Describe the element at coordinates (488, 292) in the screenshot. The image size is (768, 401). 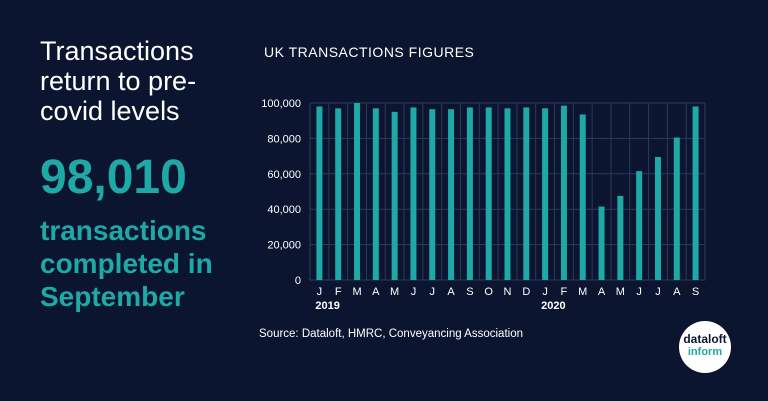
I see `x-tick-label: O` at that location.